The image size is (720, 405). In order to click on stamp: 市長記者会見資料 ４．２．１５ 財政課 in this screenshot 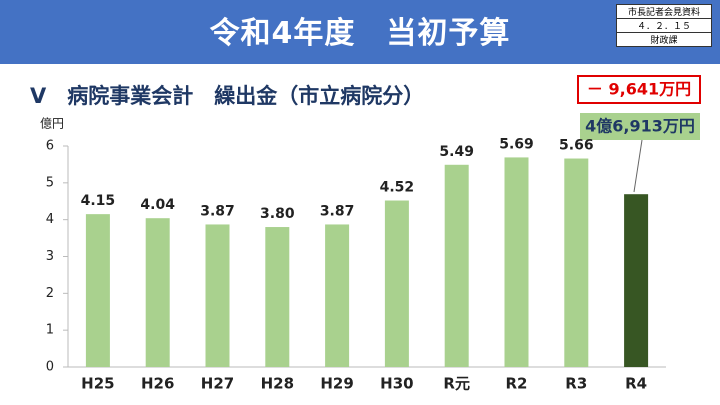, I will do `click(664, 25)`.